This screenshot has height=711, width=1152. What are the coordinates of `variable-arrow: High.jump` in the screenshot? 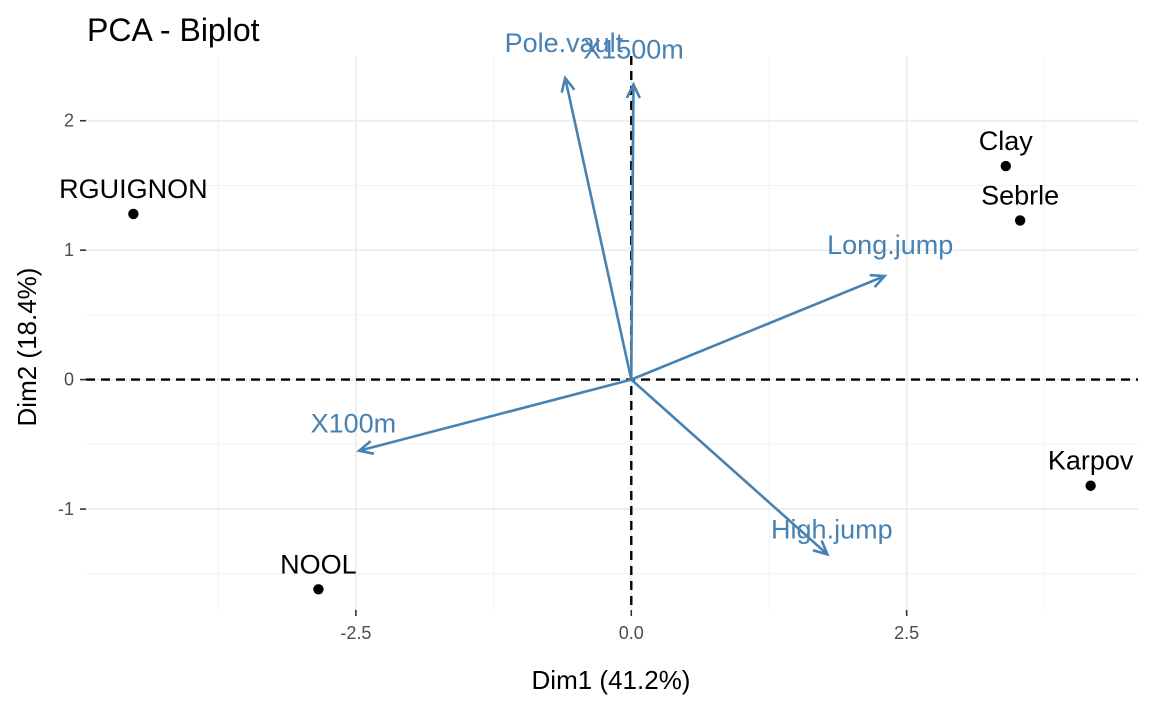 It's located at (761, 467).